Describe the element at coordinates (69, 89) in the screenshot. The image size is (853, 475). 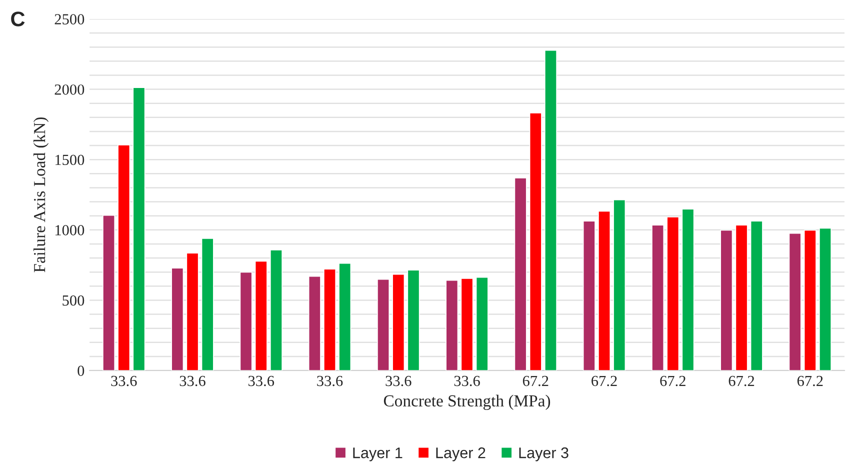
I see `y-tick-label: 2000` at that location.